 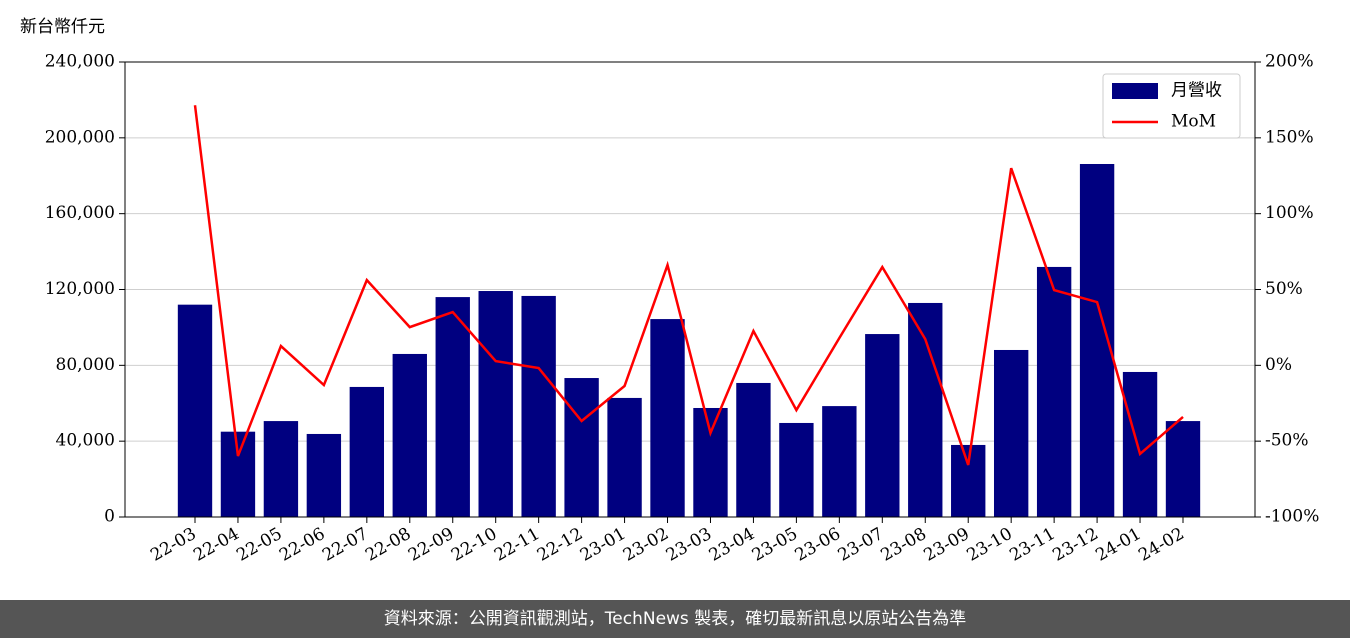 I want to click on x-tick-label: 22-09, so click(x=431, y=545).